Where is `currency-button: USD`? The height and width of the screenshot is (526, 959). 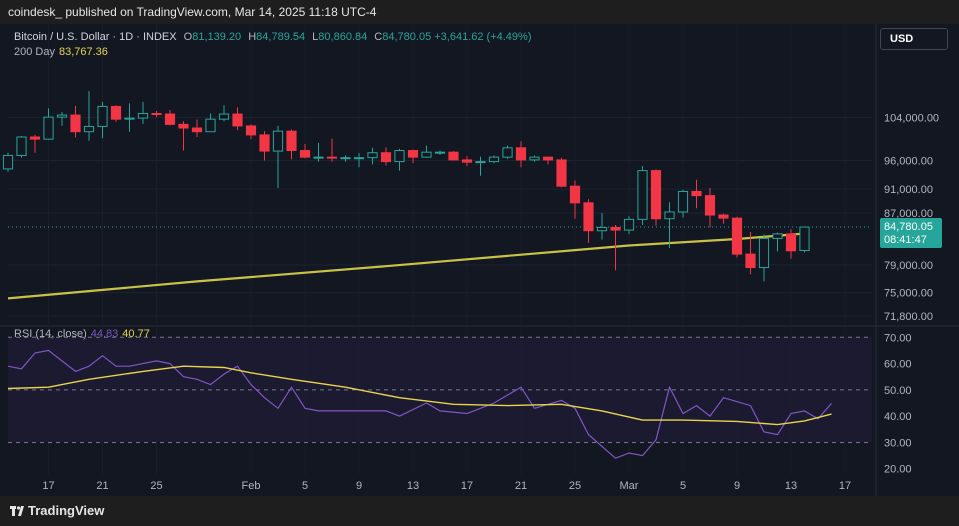 currency-button: USD is located at coordinates (914, 39).